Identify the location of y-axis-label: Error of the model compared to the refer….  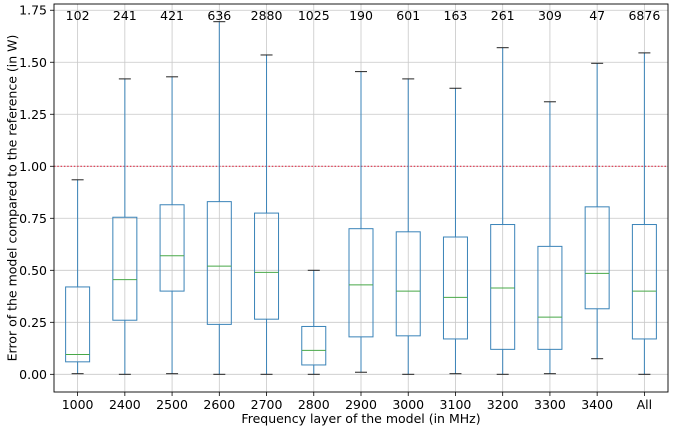
(12, 198).